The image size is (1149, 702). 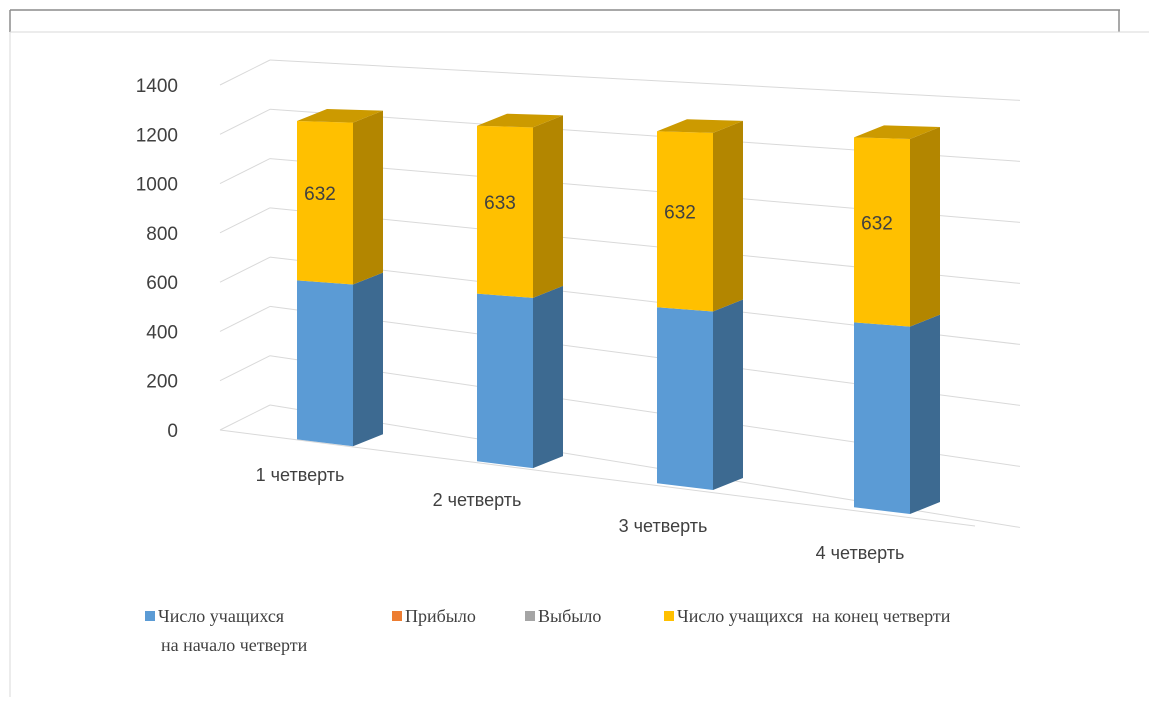 What do you see at coordinates (157, 135) in the screenshot?
I see `y-tick-label: 1200` at bounding box center [157, 135].